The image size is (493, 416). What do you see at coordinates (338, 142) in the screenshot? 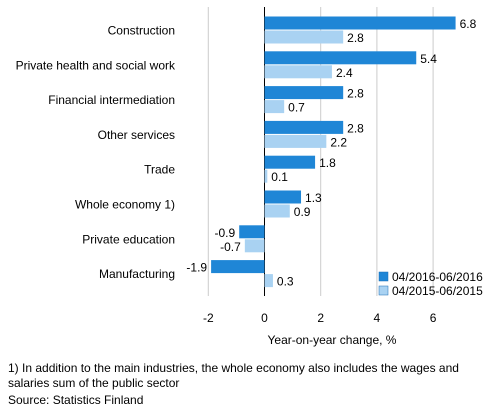
I see `data-label: 2.2` at bounding box center [338, 142].